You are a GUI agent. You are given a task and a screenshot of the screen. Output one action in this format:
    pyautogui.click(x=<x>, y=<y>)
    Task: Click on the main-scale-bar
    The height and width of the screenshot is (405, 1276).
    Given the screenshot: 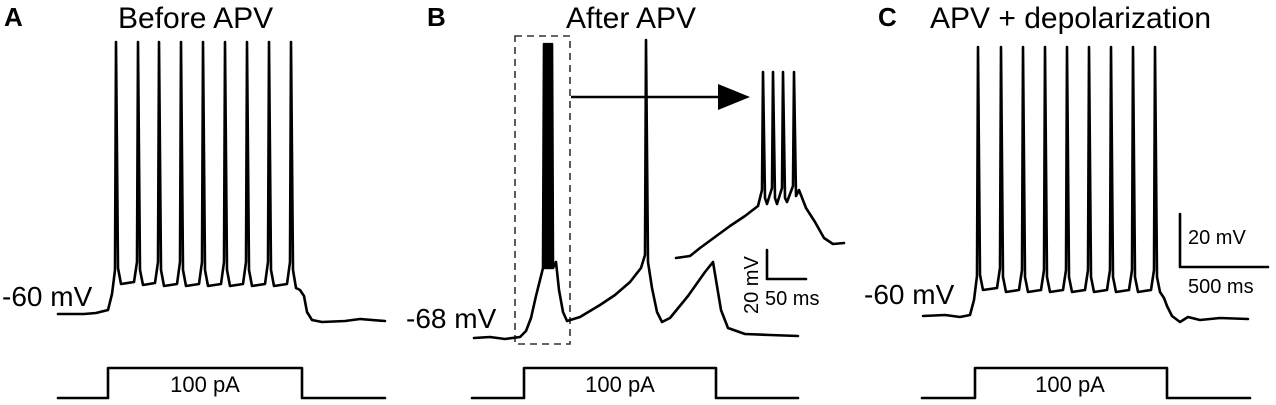 What is the action you would take?
    pyautogui.click(x=1224, y=240)
    